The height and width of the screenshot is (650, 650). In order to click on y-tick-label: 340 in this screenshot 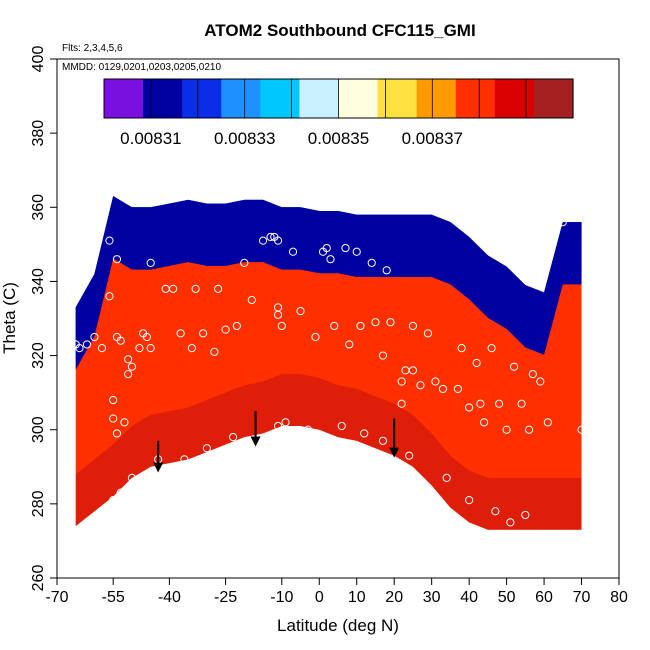, I will do `click(38, 281)`.